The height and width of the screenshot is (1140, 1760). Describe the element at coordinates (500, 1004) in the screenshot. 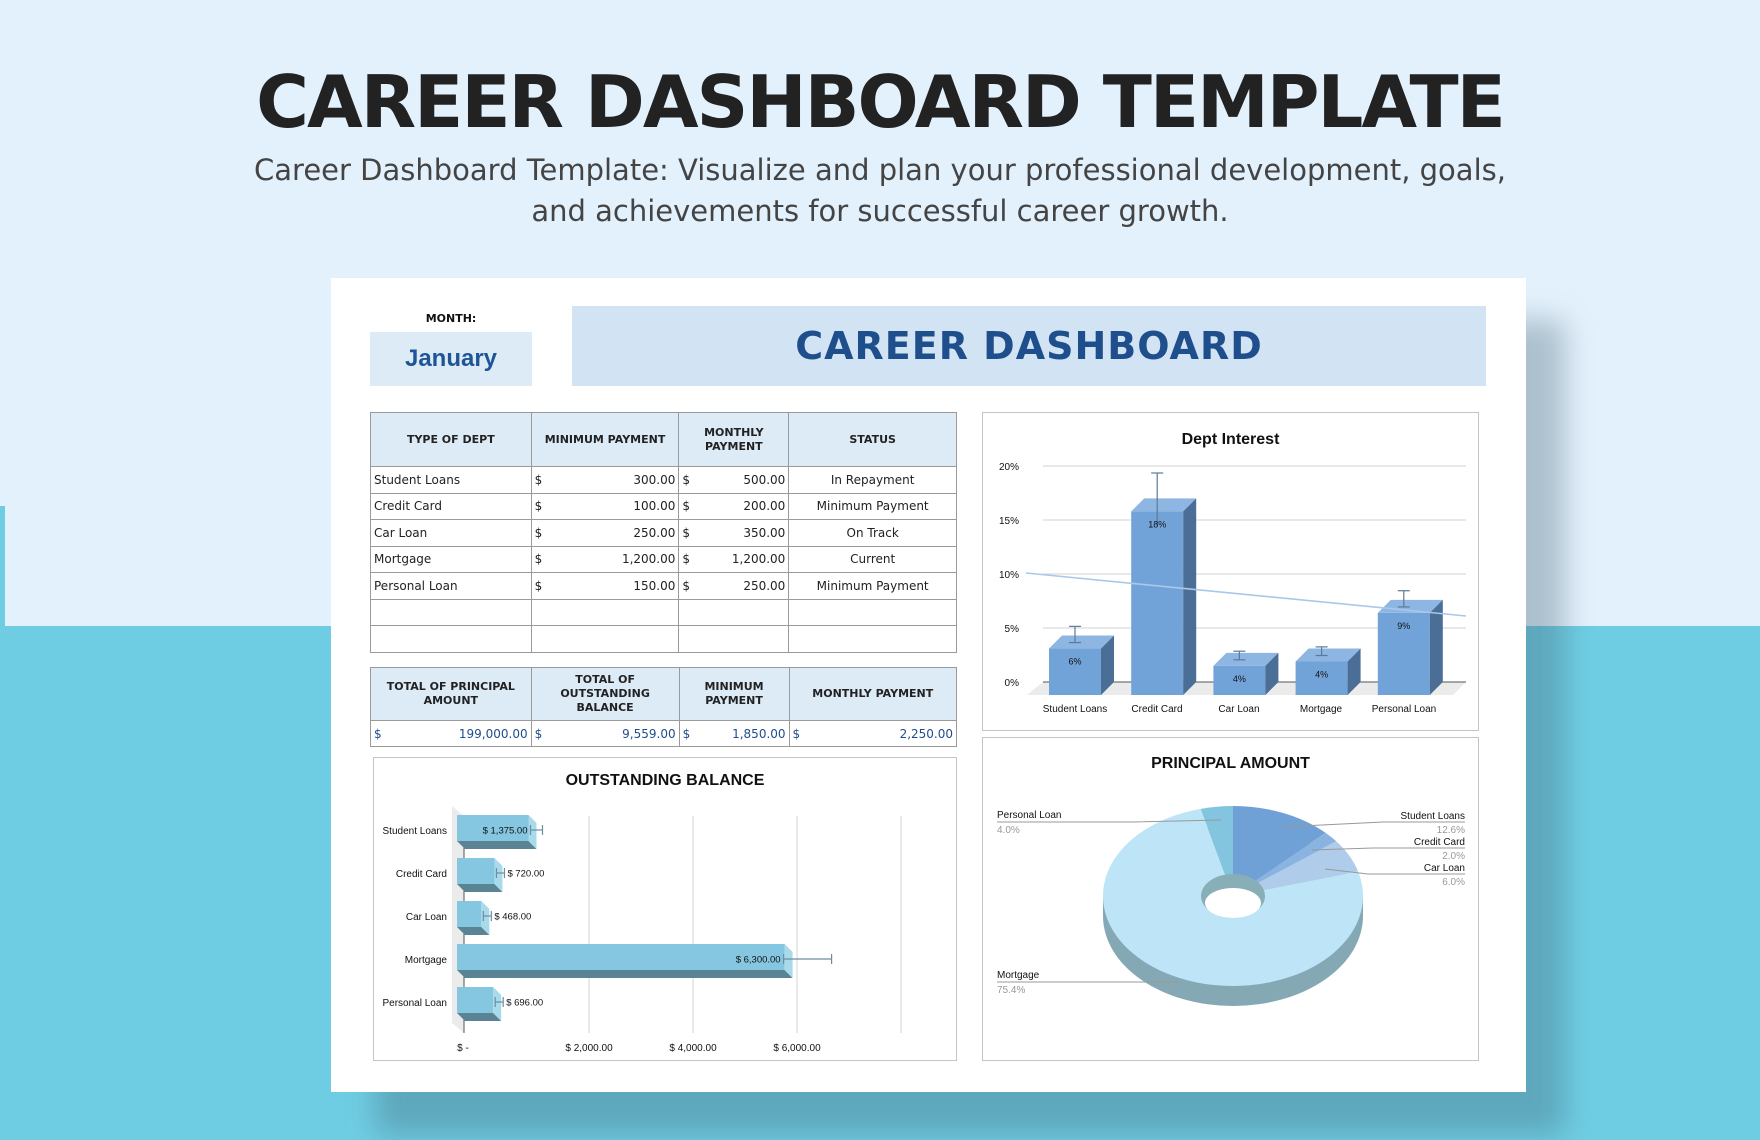

I see `bar: $ 696.00` at that location.